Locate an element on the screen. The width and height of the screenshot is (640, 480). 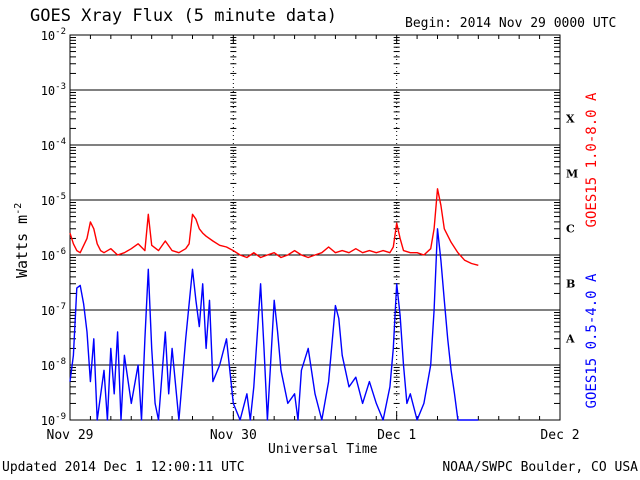
y-tick-label: 10⁻³ is located at coordinates (53, 90).